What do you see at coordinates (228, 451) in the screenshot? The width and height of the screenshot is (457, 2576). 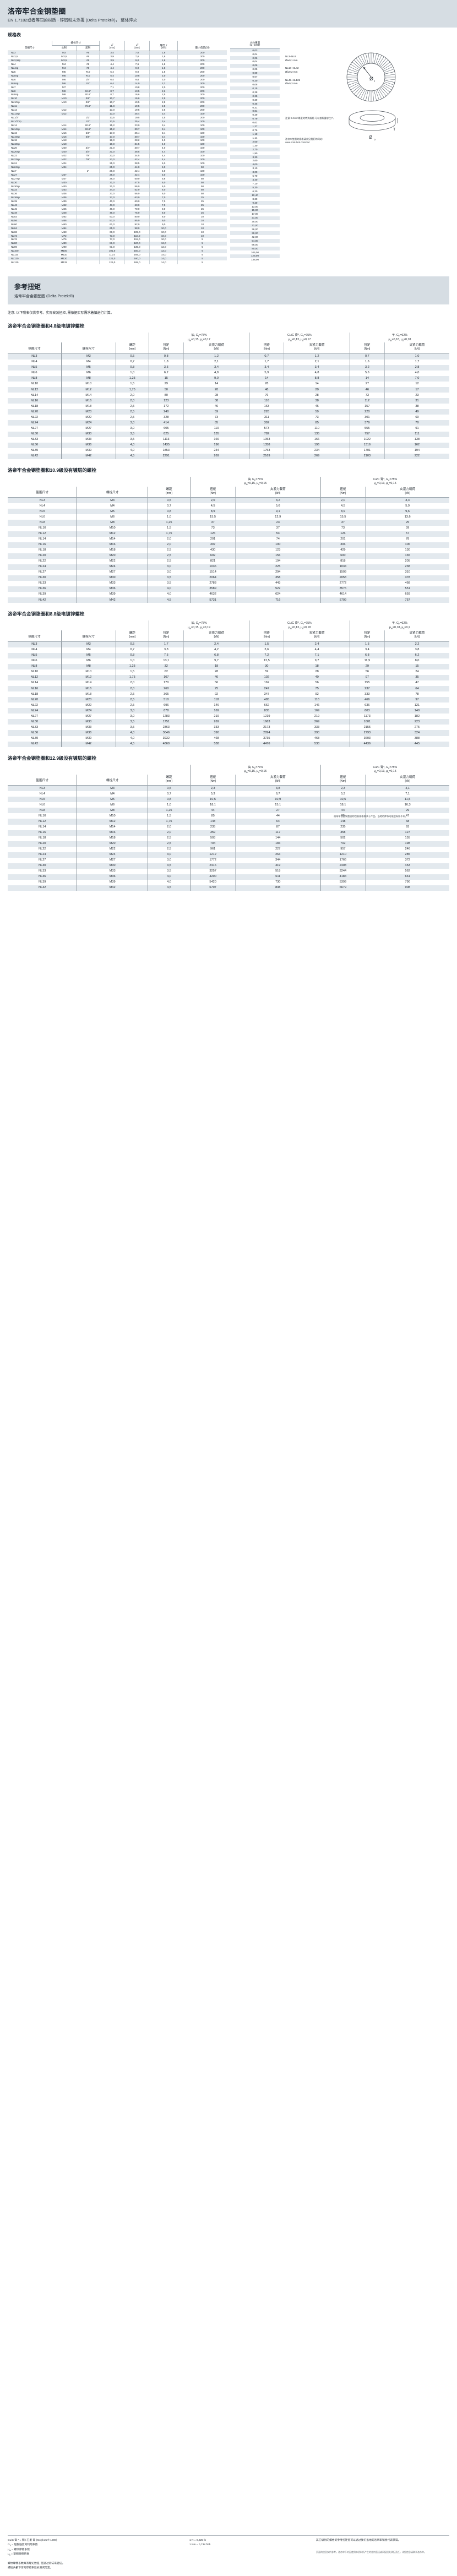 I see `table-row: NL39 M39 4,0 1853 234 1753 234 1701 194` at bounding box center [228, 451].